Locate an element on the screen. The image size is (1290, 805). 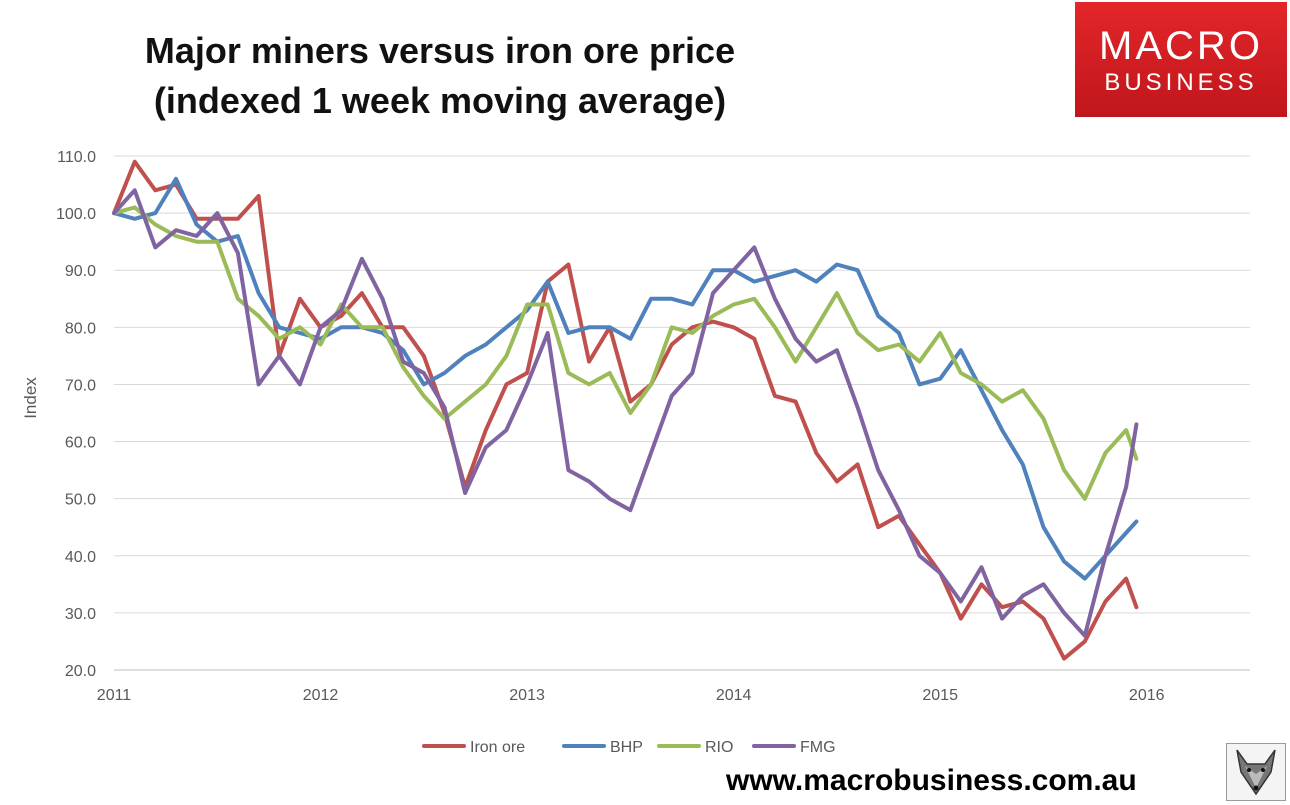
legend: Iron ore BHP RIO FMG is located at coordinates (629, 747).